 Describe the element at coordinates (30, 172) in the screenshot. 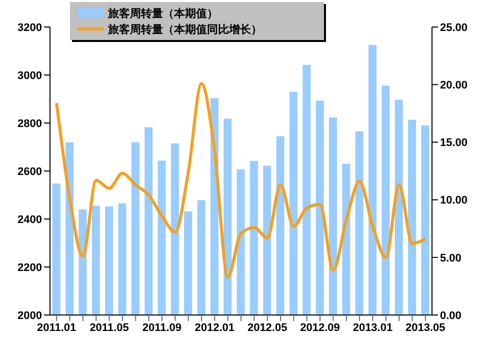

I see `y-tick-label: 2600` at that location.